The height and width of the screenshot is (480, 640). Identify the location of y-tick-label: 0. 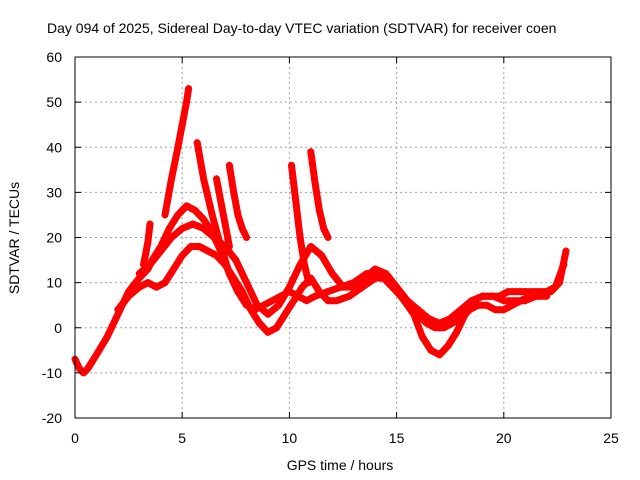
(58, 328).